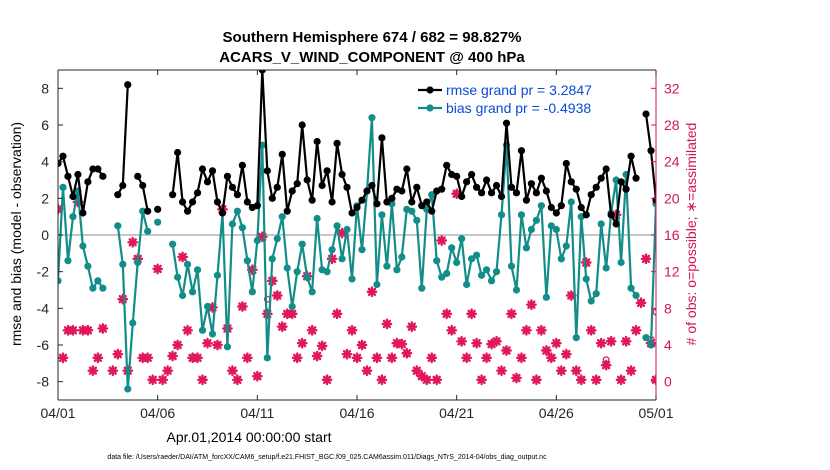 The image size is (830, 470). What do you see at coordinates (45, 235) in the screenshot?
I see `y-tick-left-label: 0` at bounding box center [45, 235].